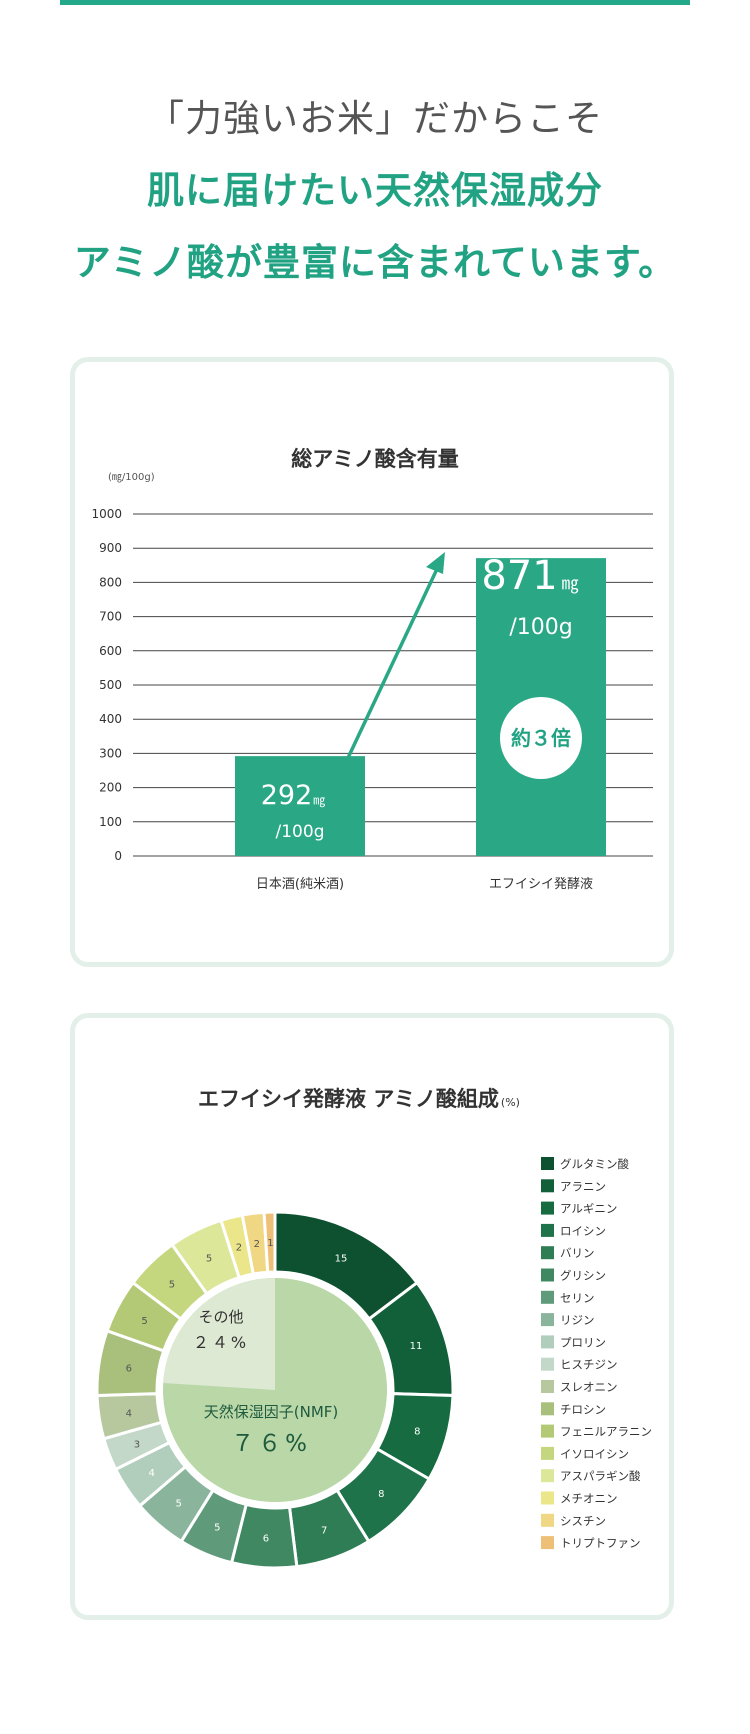  I want to click on legend-item-label: グルタミン酸, so click(594, 1164).